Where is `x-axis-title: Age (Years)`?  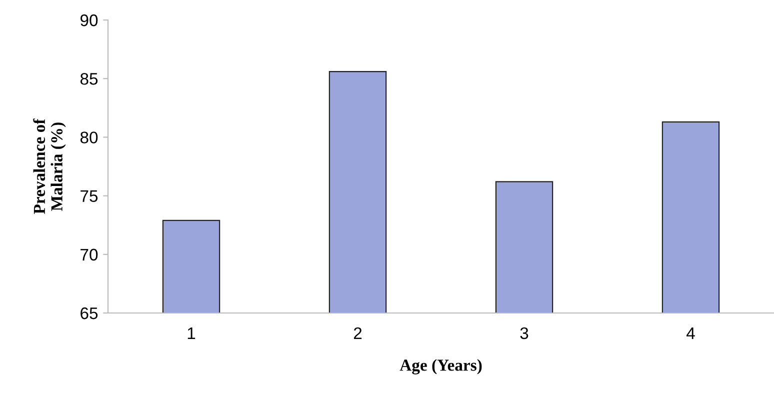 x-axis-title: Age (Years) is located at coordinates (441, 366).